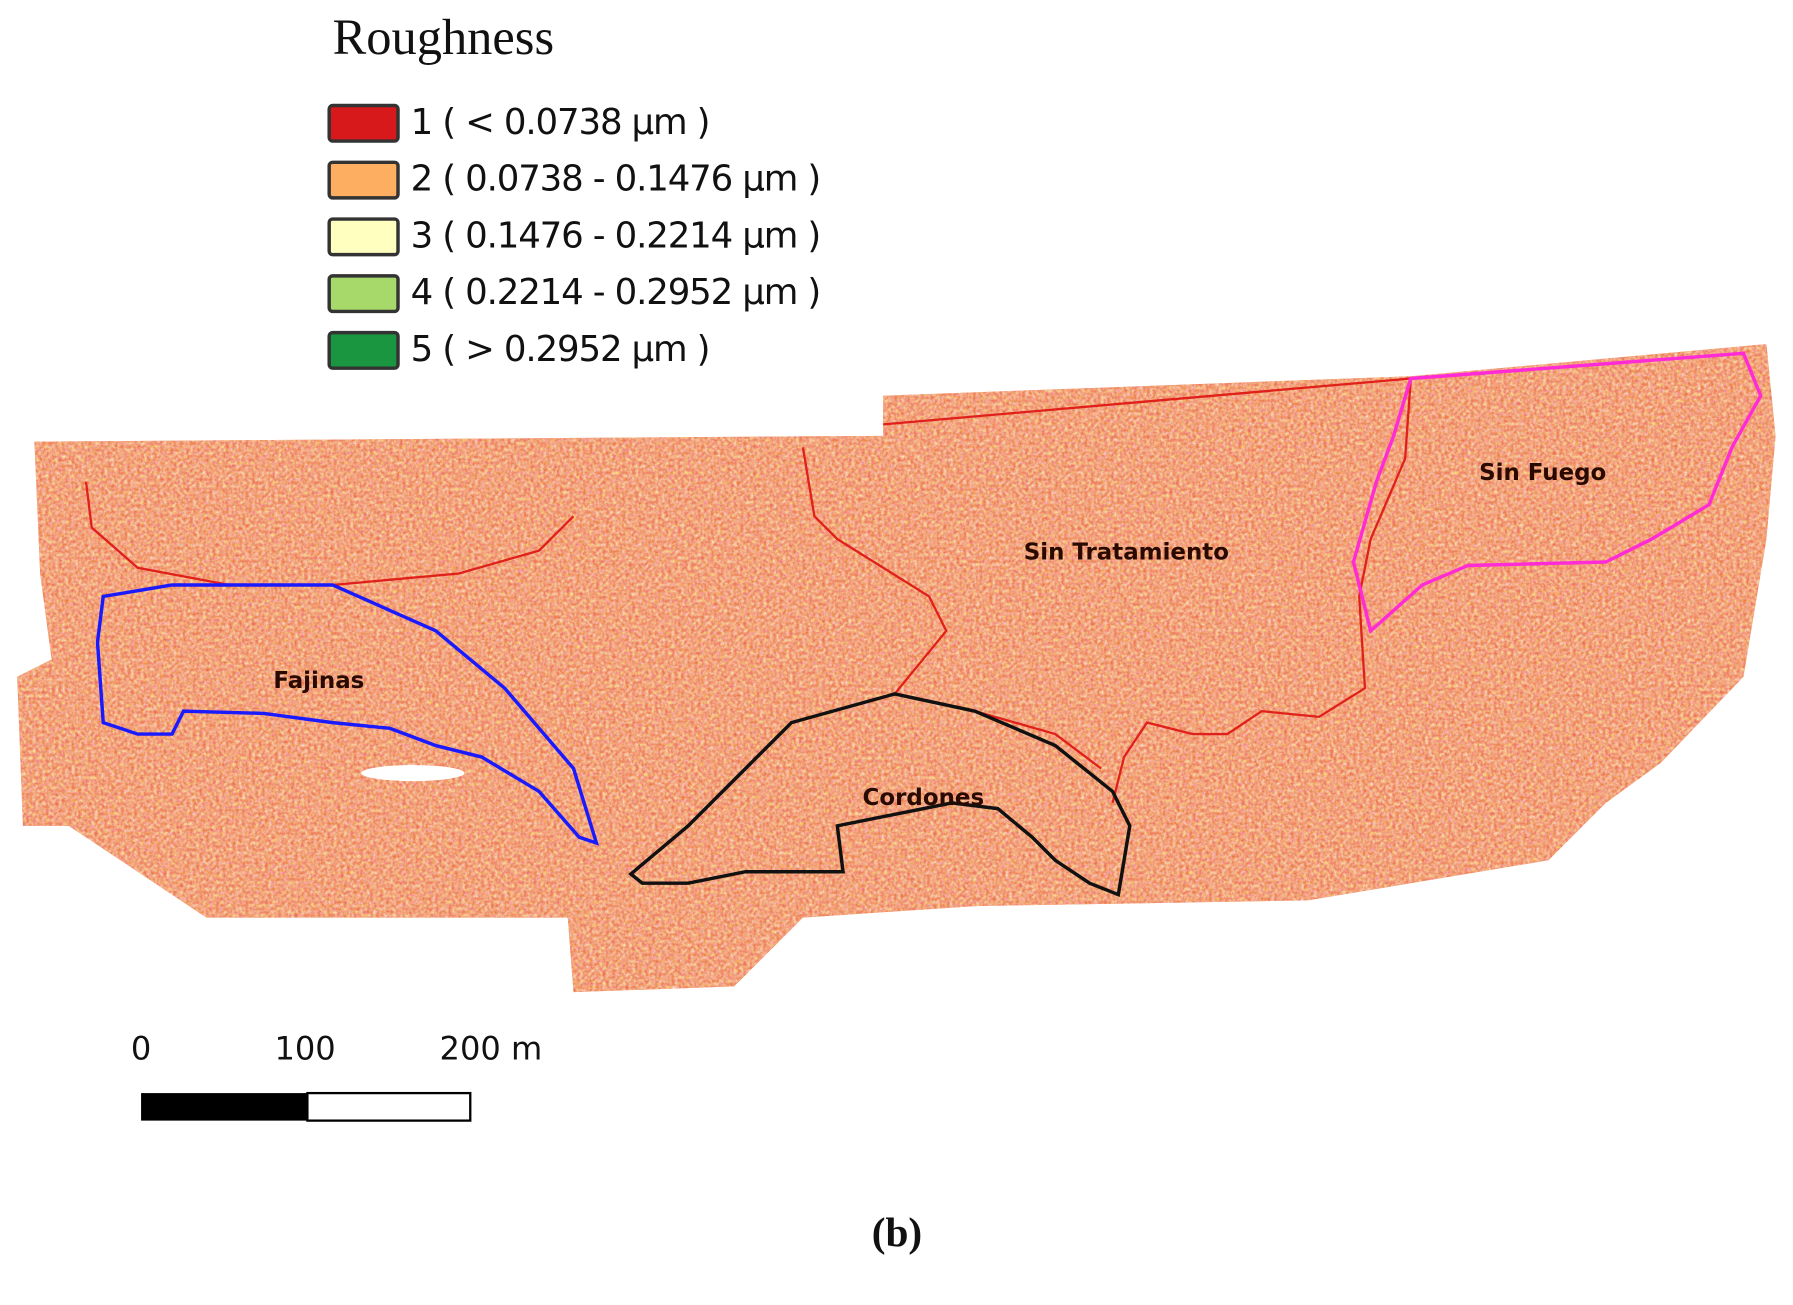 The width and height of the screenshot is (1793, 1305). Describe the element at coordinates (560, 122) in the screenshot. I see `legend-label: 1 ( < 0.0738 µm )` at that location.